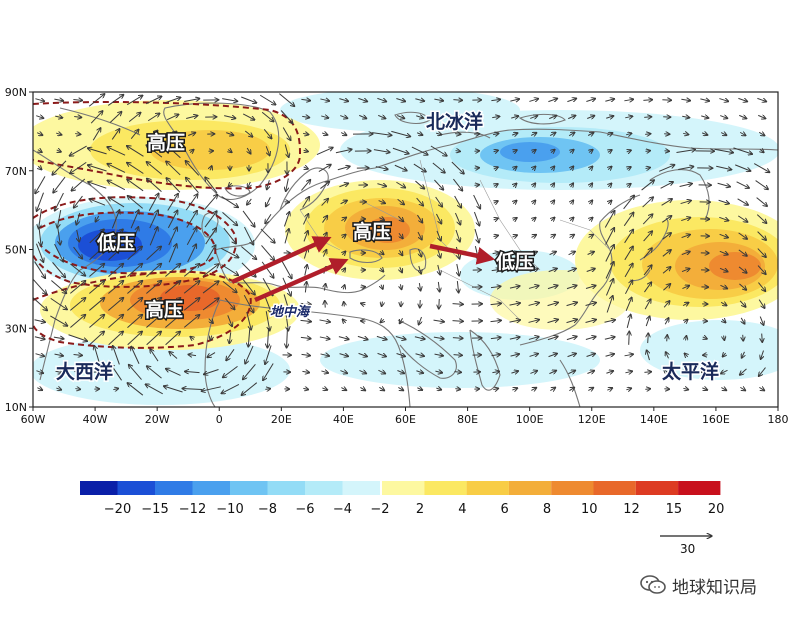 The image size is (800, 618). Describe the element at coordinates (267, 509) in the screenshot. I see `colorbar-tick: −8` at that location.